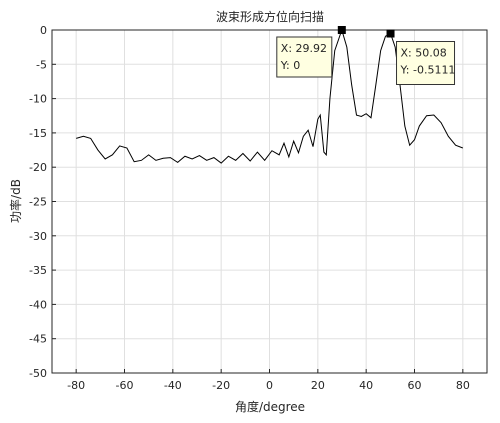  Describe the element at coordinates (290, 65) in the screenshot. I see `data-tip-y: Y: 0` at that location.